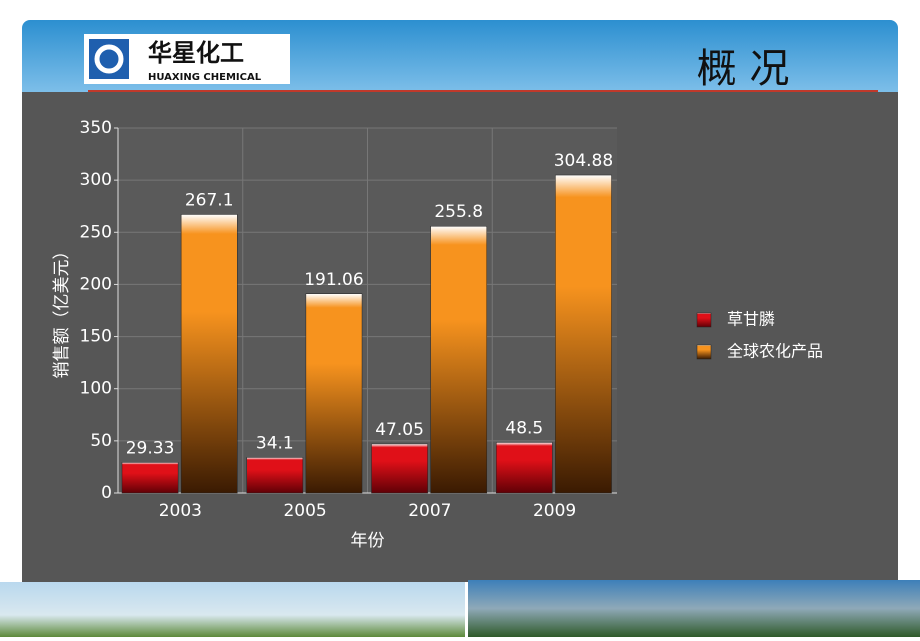 This screenshot has height=641, width=920. Describe the element at coordinates (62, 311) in the screenshot. I see `y-axis-label: 销售额（亿美元）` at that location.